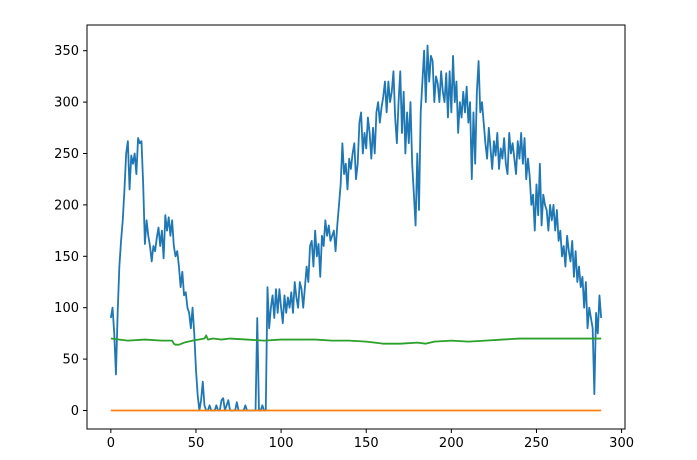 The height and width of the screenshot is (460, 697). Describe the element at coordinates (536, 443) in the screenshot. I see `x-tick-label: 250` at that location.